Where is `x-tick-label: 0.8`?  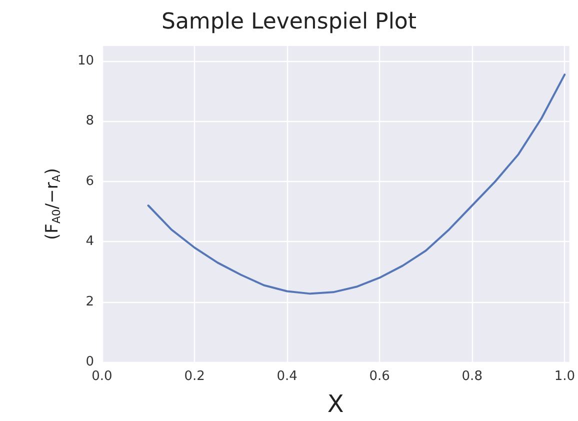 x-tick-label: 0.8 is located at coordinates (472, 376).